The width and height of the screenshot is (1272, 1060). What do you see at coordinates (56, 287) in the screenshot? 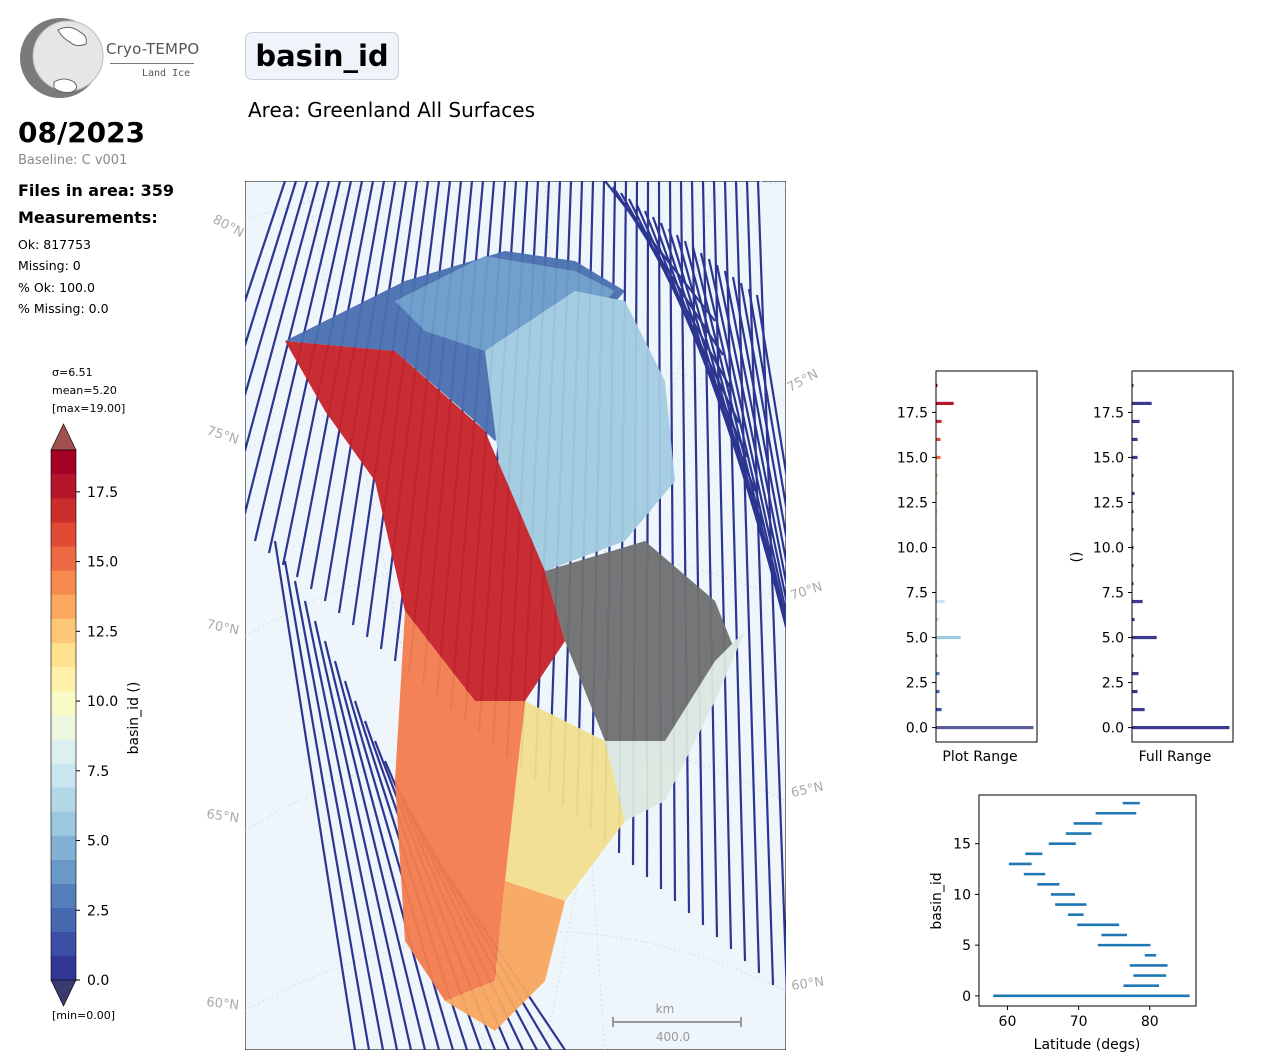
I see `stat-percent-ok: % Ok: 100.0` at bounding box center [56, 287].